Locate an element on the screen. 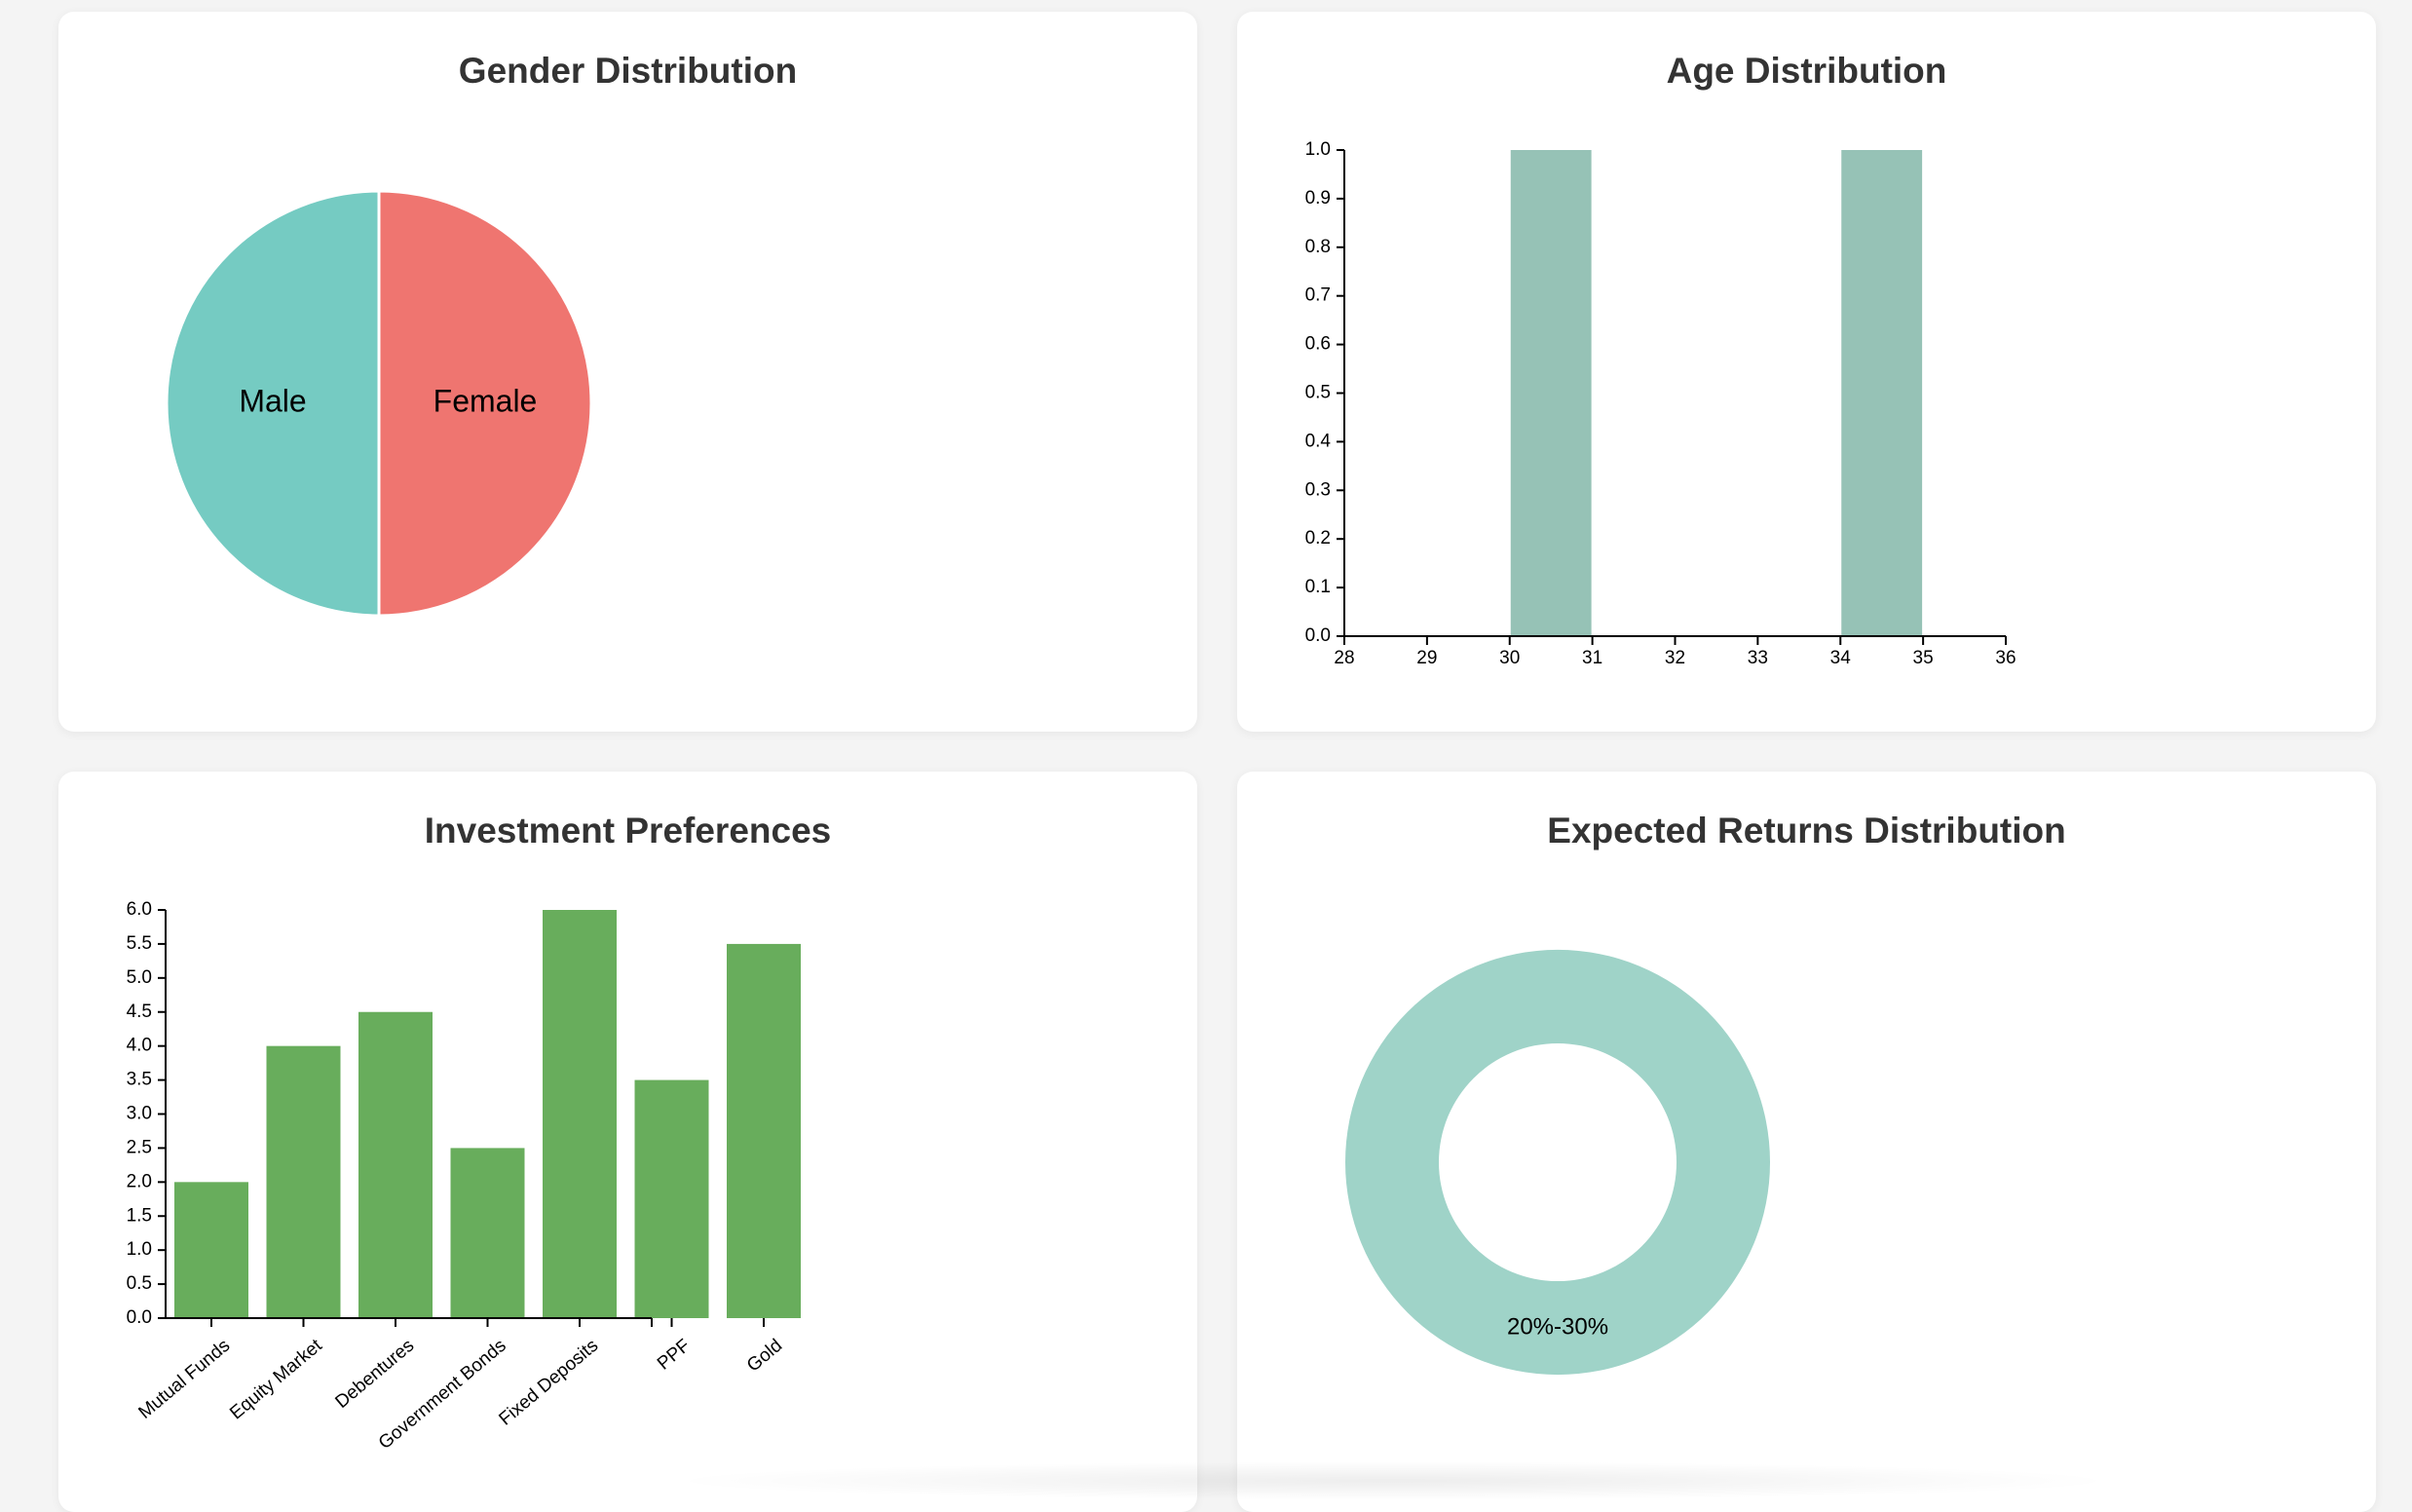 Image resolution: width=2412 pixels, height=1512 pixels. pie-label-female: Female is located at coordinates (486, 400).